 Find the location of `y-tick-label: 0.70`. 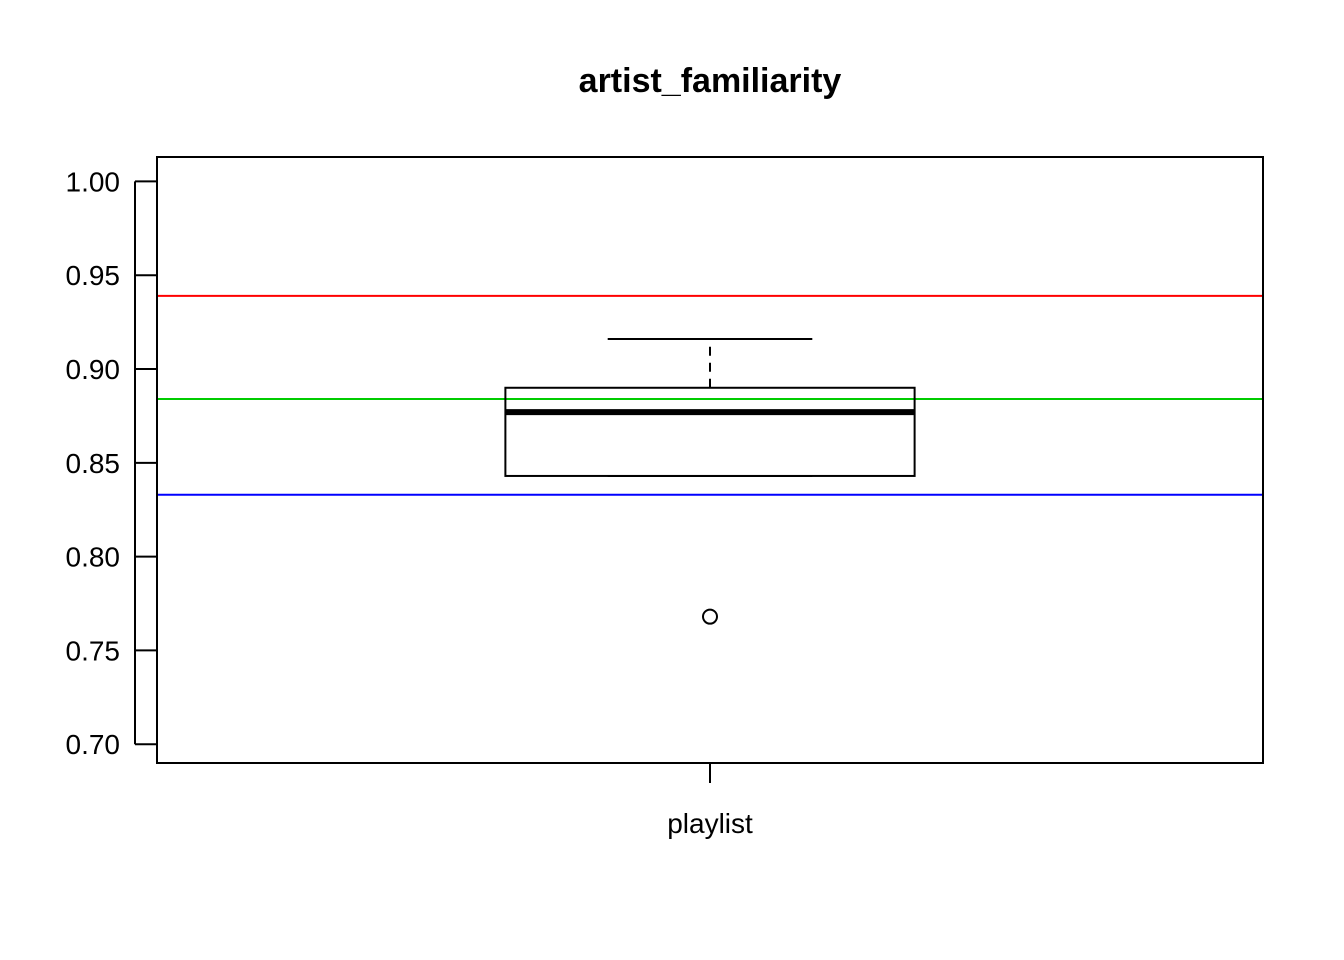

y-tick-label: 0.70 is located at coordinates (93, 744).